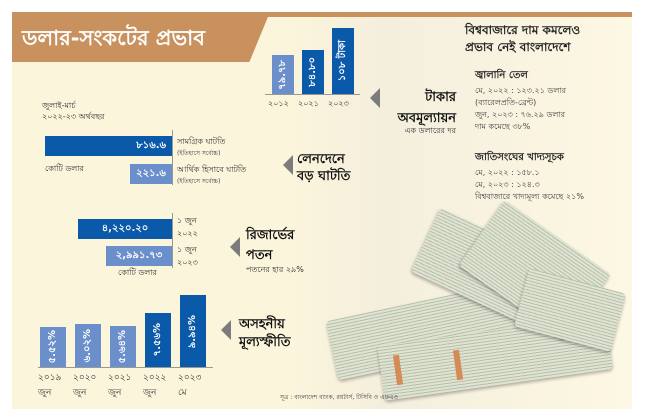 Image resolution: width=647 pixels, height=419 pixels. I want to click on reserve-heading-1: রিজার্ভের, so click(270, 235).